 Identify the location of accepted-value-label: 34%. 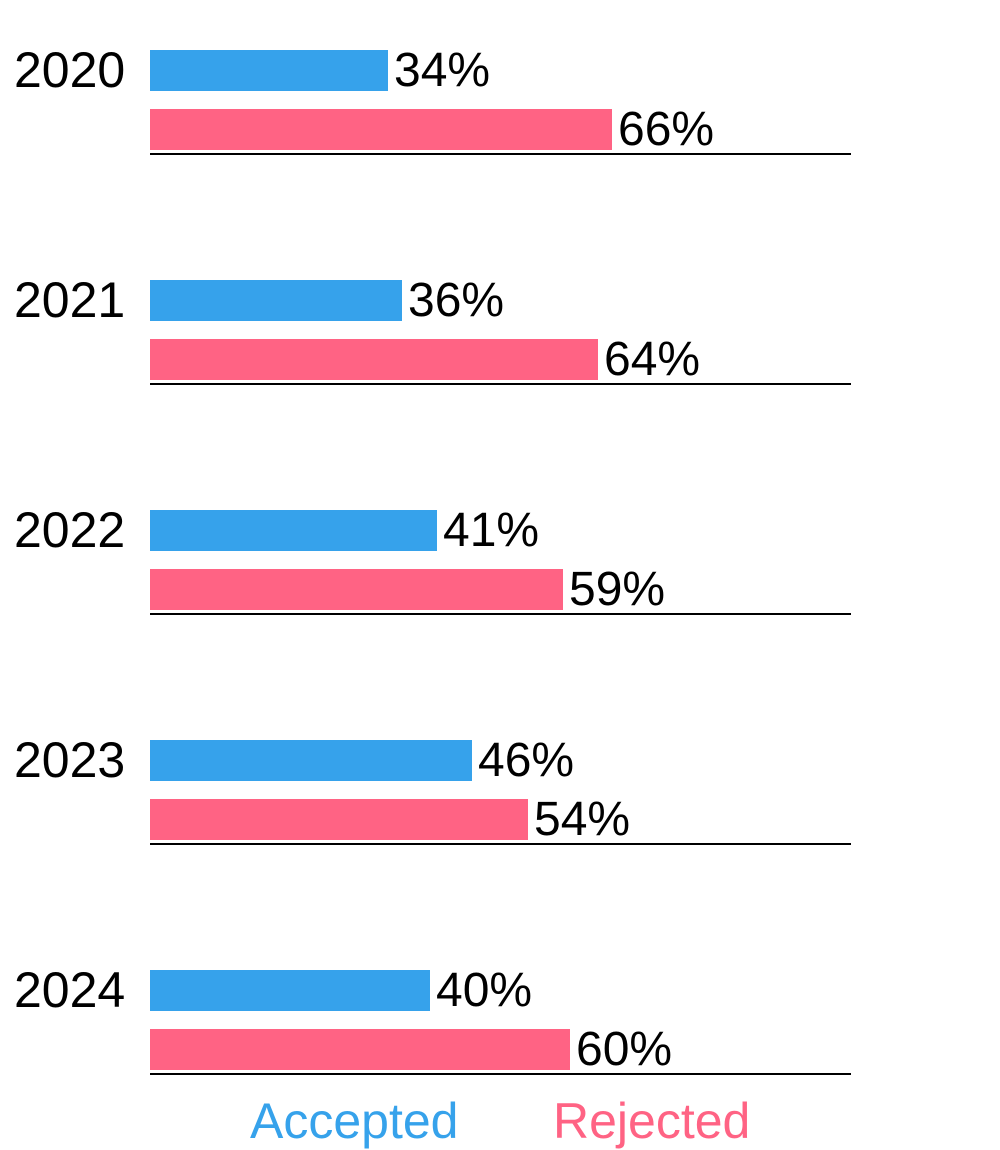
(442, 70).